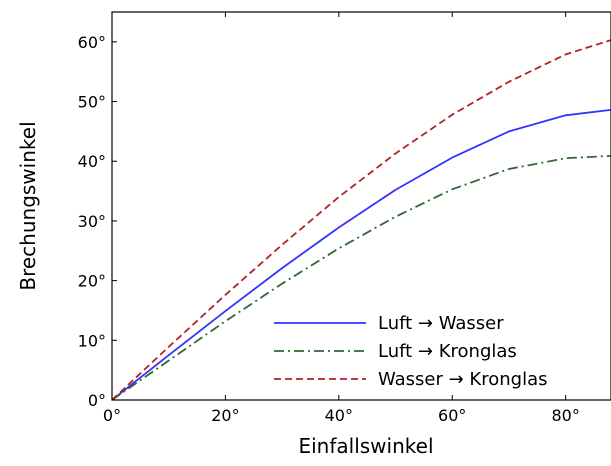 Image resolution: width=611 pixels, height=466 pixels. Describe the element at coordinates (92, 281) in the screenshot. I see `y-tick-label: 20°` at that location.